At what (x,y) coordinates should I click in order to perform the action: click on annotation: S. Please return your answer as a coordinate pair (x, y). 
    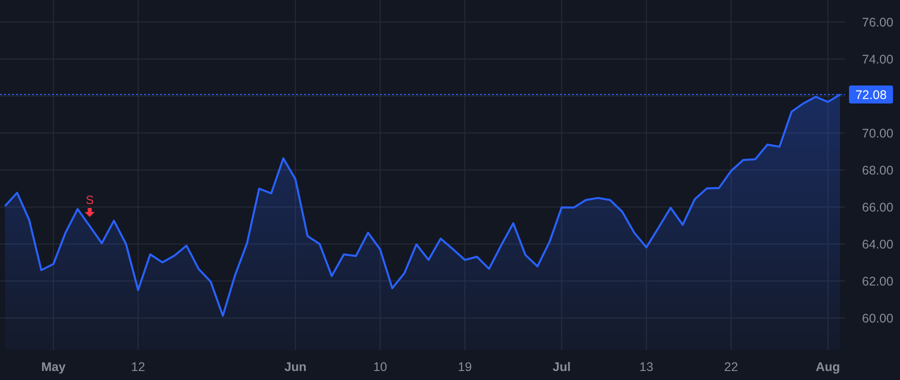
    Looking at the image, I should click on (90, 200).